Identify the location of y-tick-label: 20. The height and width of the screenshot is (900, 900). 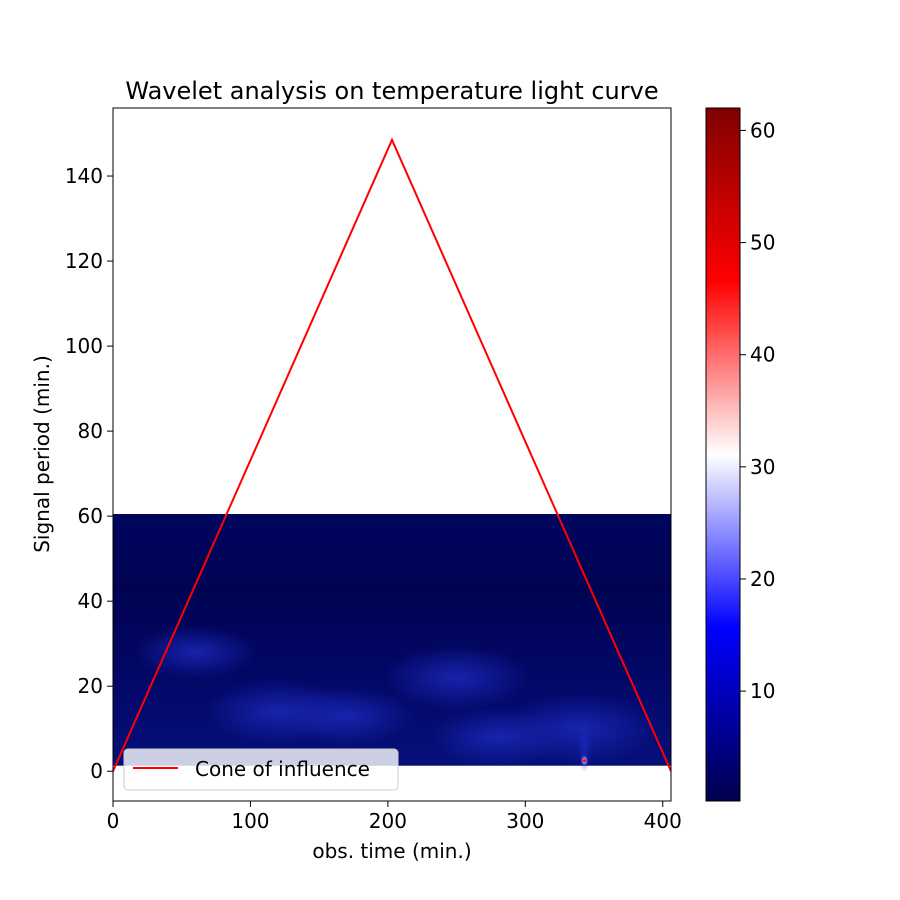
(90, 686).